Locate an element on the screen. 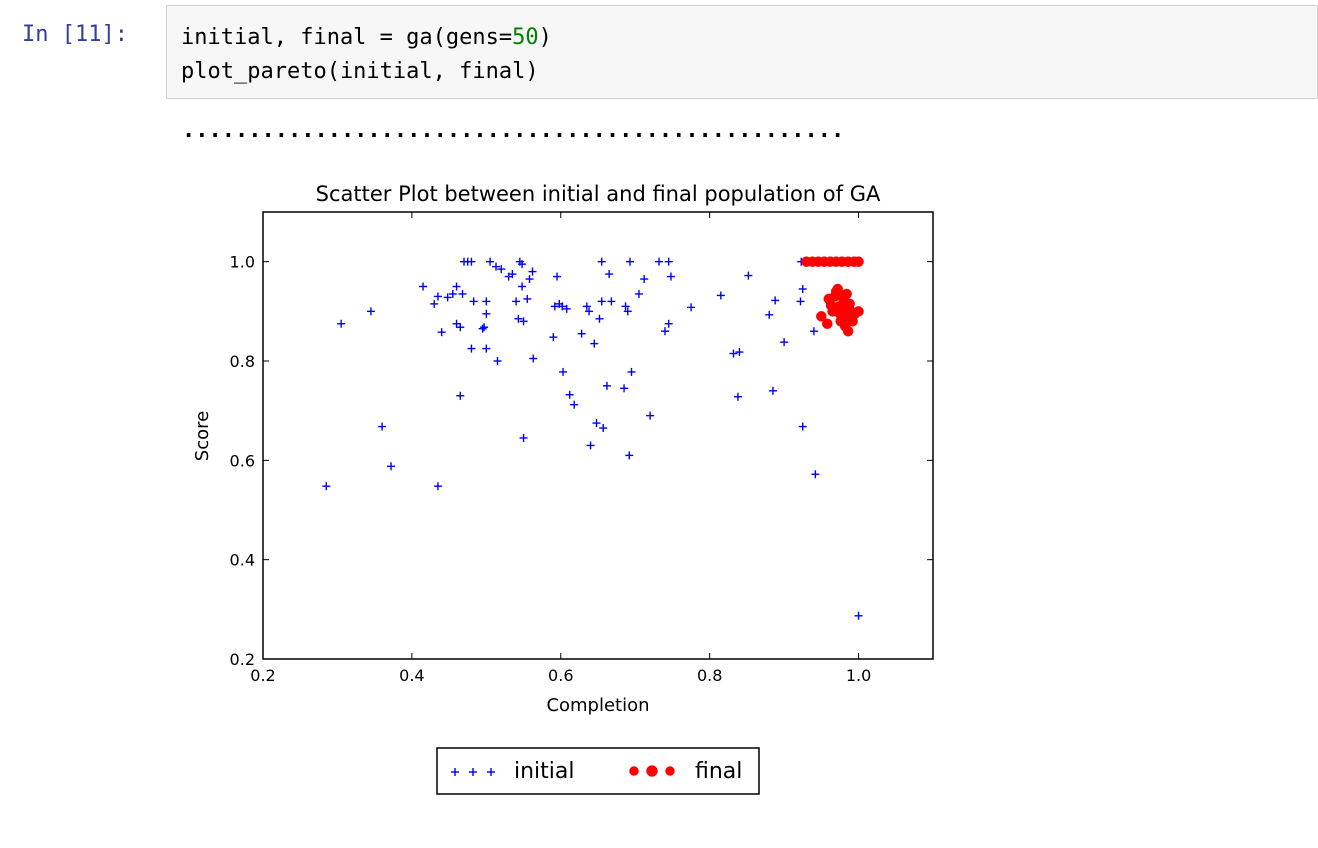 The image size is (1318, 848). x-tick-label: 1.0 is located at coordinates (858, 675).